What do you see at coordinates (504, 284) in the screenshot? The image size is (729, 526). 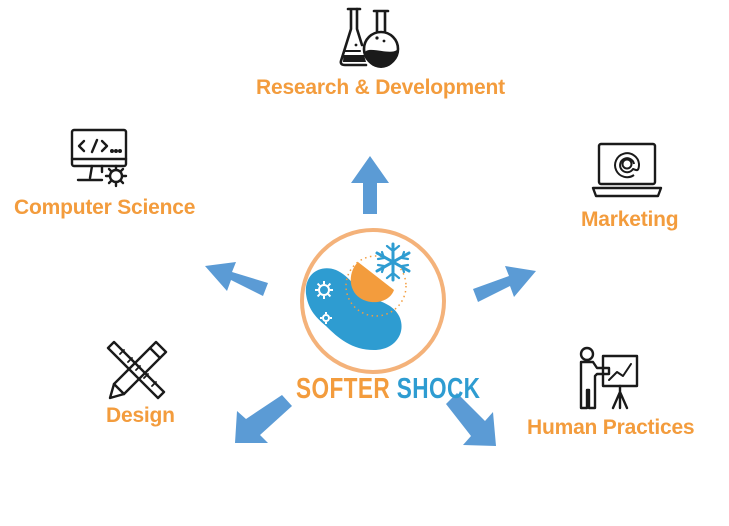 I see `arrow-upper-right` at bounding box center [504, 284].